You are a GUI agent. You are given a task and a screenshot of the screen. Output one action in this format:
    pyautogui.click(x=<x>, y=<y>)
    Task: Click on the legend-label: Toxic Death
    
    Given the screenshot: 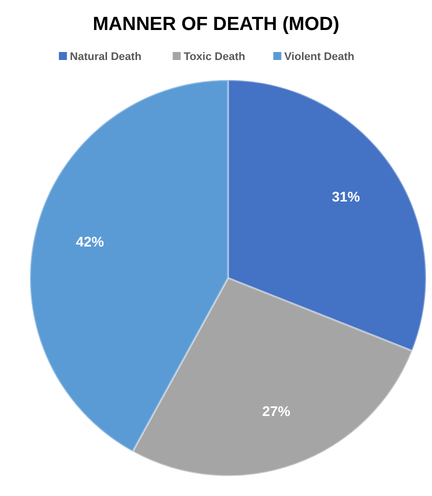 What is the action you would take?
    pyautogui.click(x=215, y=57)
    